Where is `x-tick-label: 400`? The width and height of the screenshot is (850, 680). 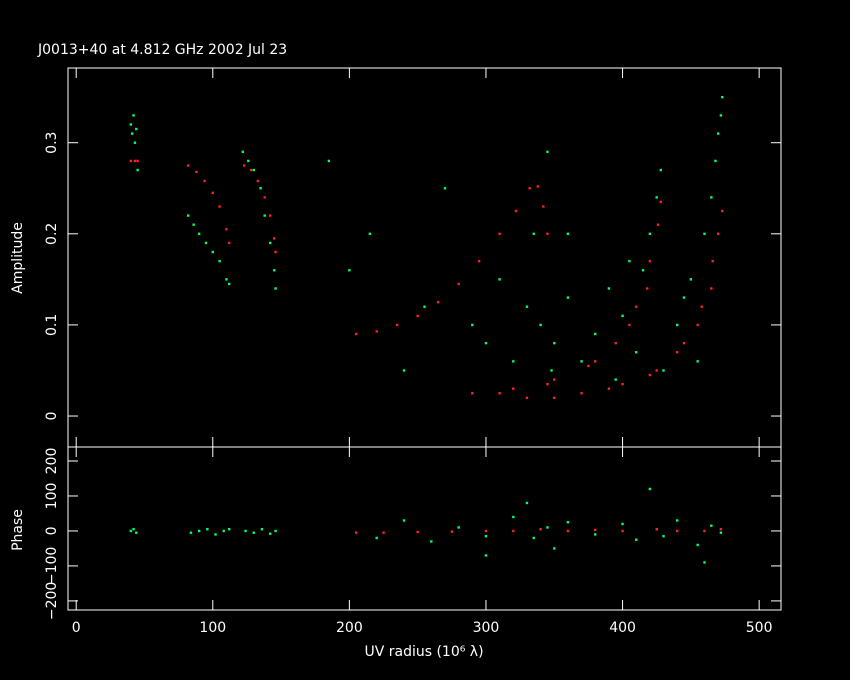
x-tick-label: 400 is located at coordinates (622, 628).